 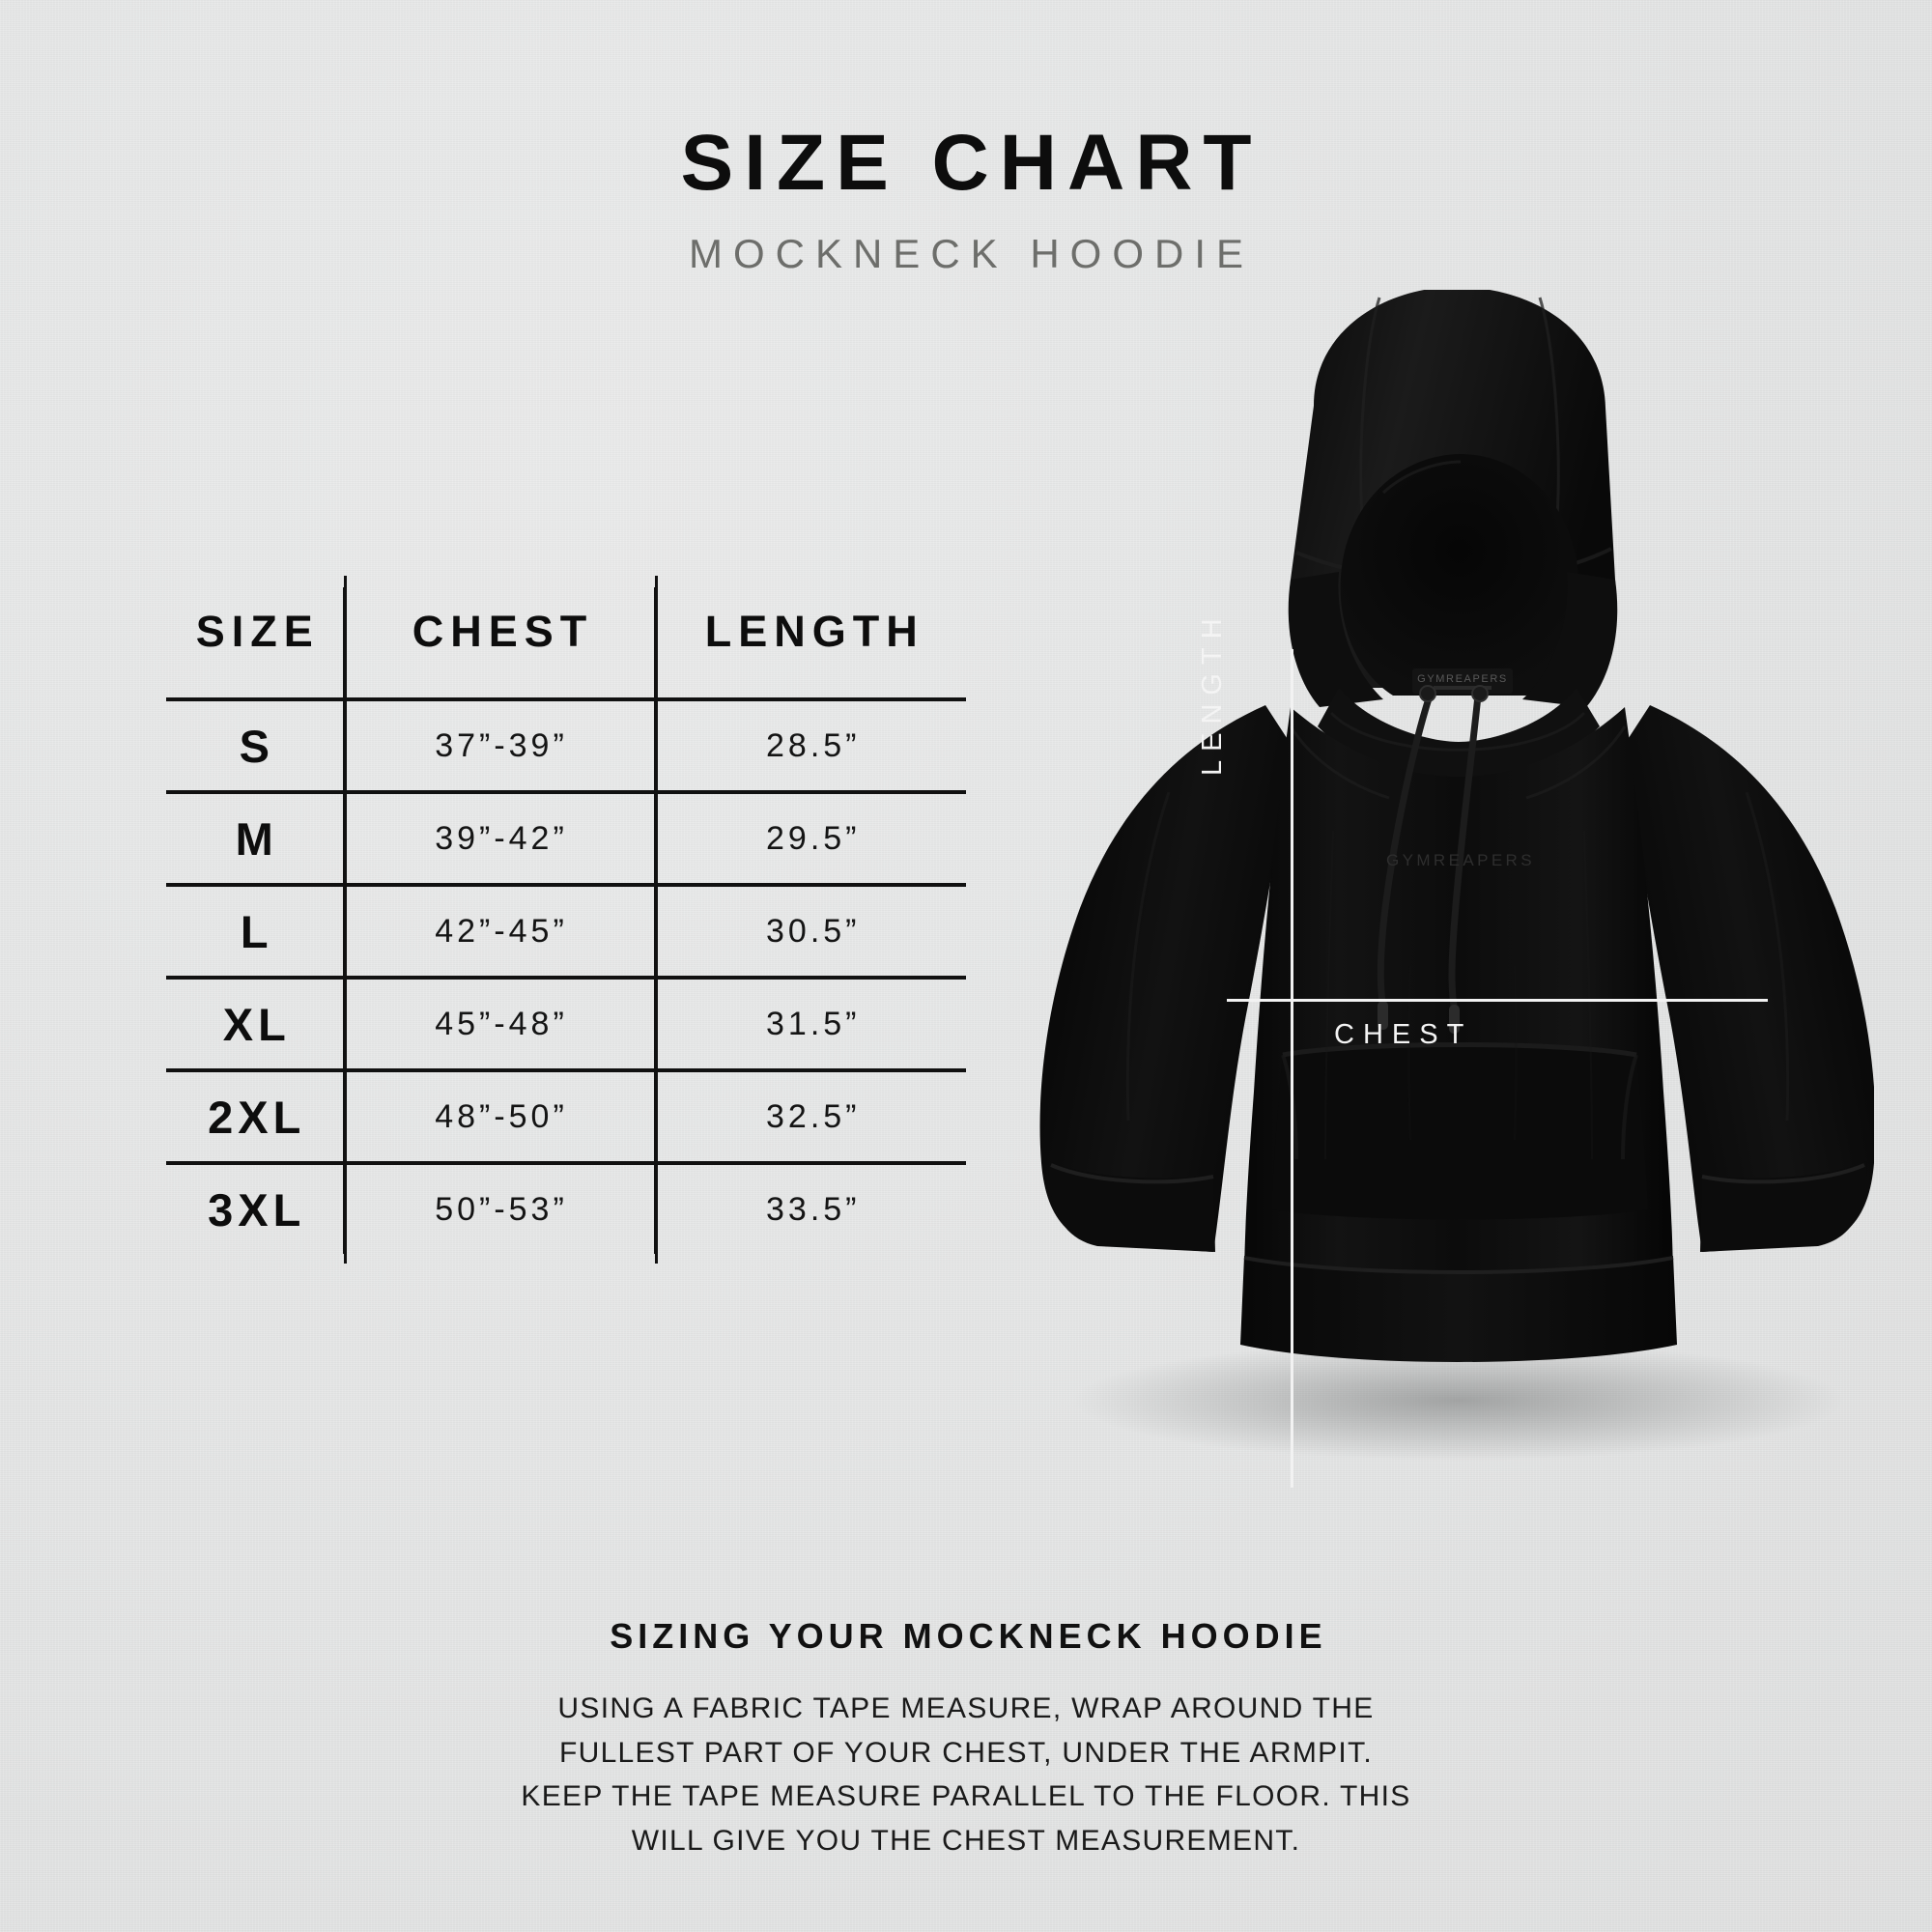 What do you see at coordinates (966, 1840) in the screenshot?
I see `footer-line-4: WILL GIVE YOU THE CHEST MEASUREMENT.` at bounding box center [966, 1840].